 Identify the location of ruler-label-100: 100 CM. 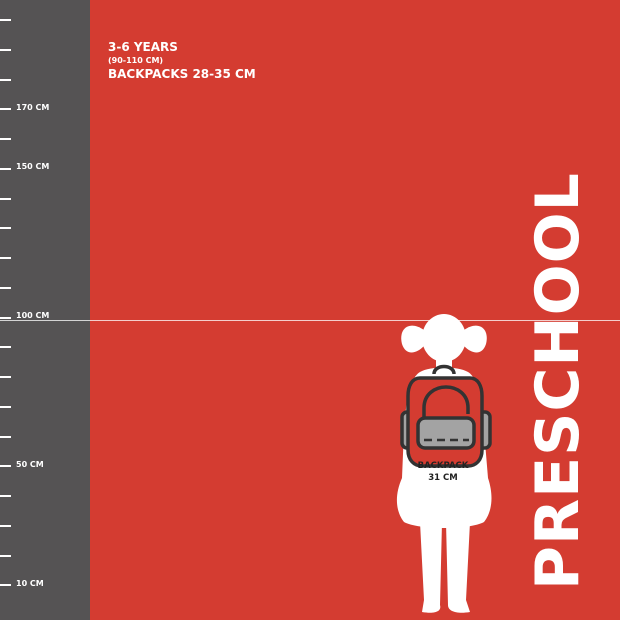
(33, 315).